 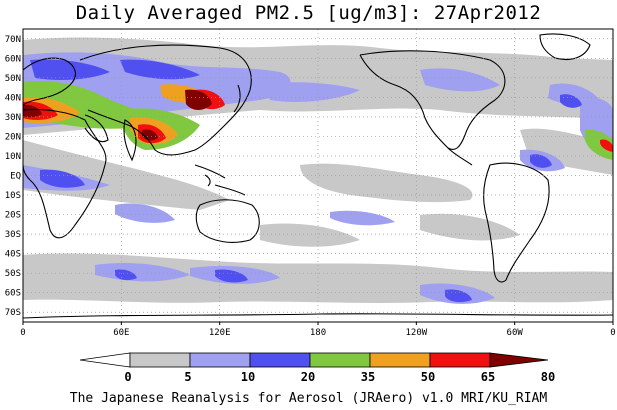 I want to click on lat-label: EQ, so click(x=15, y=177).